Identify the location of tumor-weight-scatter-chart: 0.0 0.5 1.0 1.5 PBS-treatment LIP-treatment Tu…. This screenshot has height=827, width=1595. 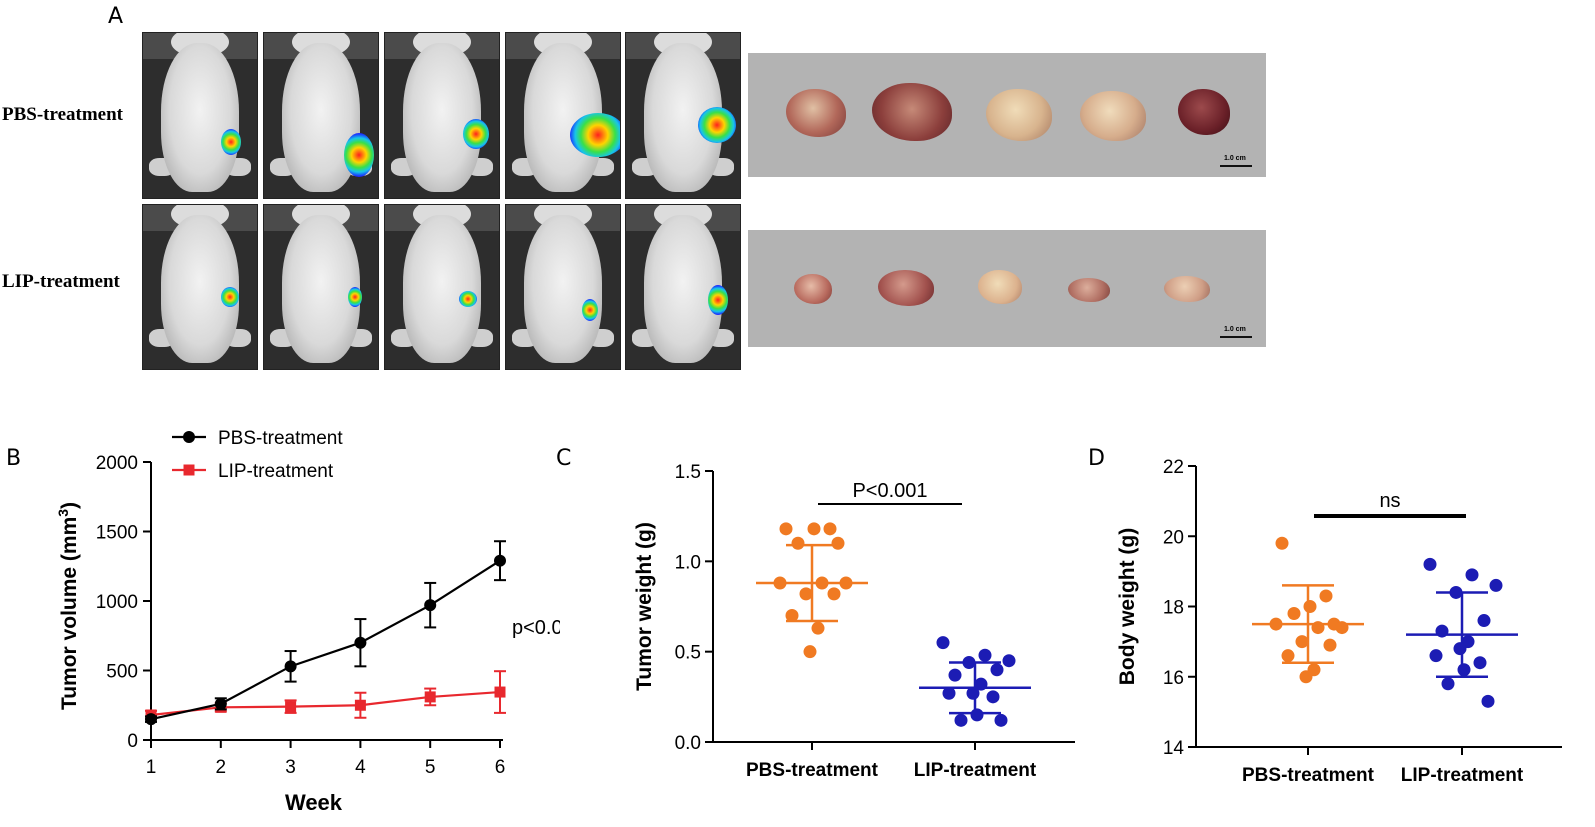
(854, 621).